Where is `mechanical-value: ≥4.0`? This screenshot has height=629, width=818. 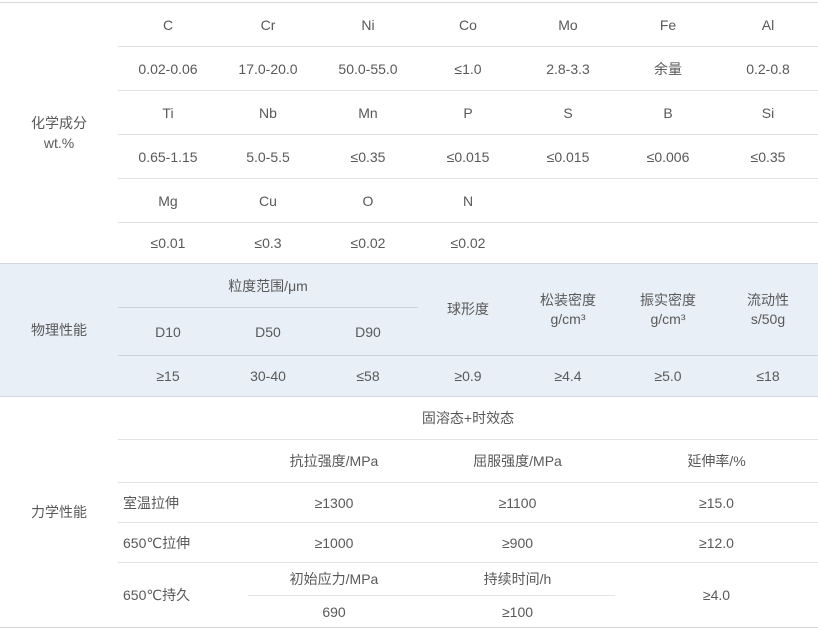
mechanical-value: ≥4.0 is located at coordinates (716, 595).